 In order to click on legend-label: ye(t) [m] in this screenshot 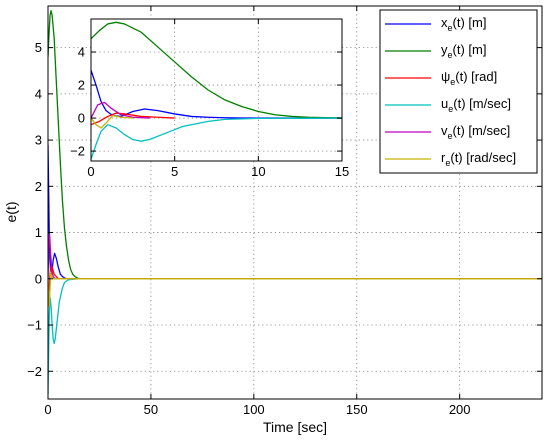, I will do `click(463, 51)`.